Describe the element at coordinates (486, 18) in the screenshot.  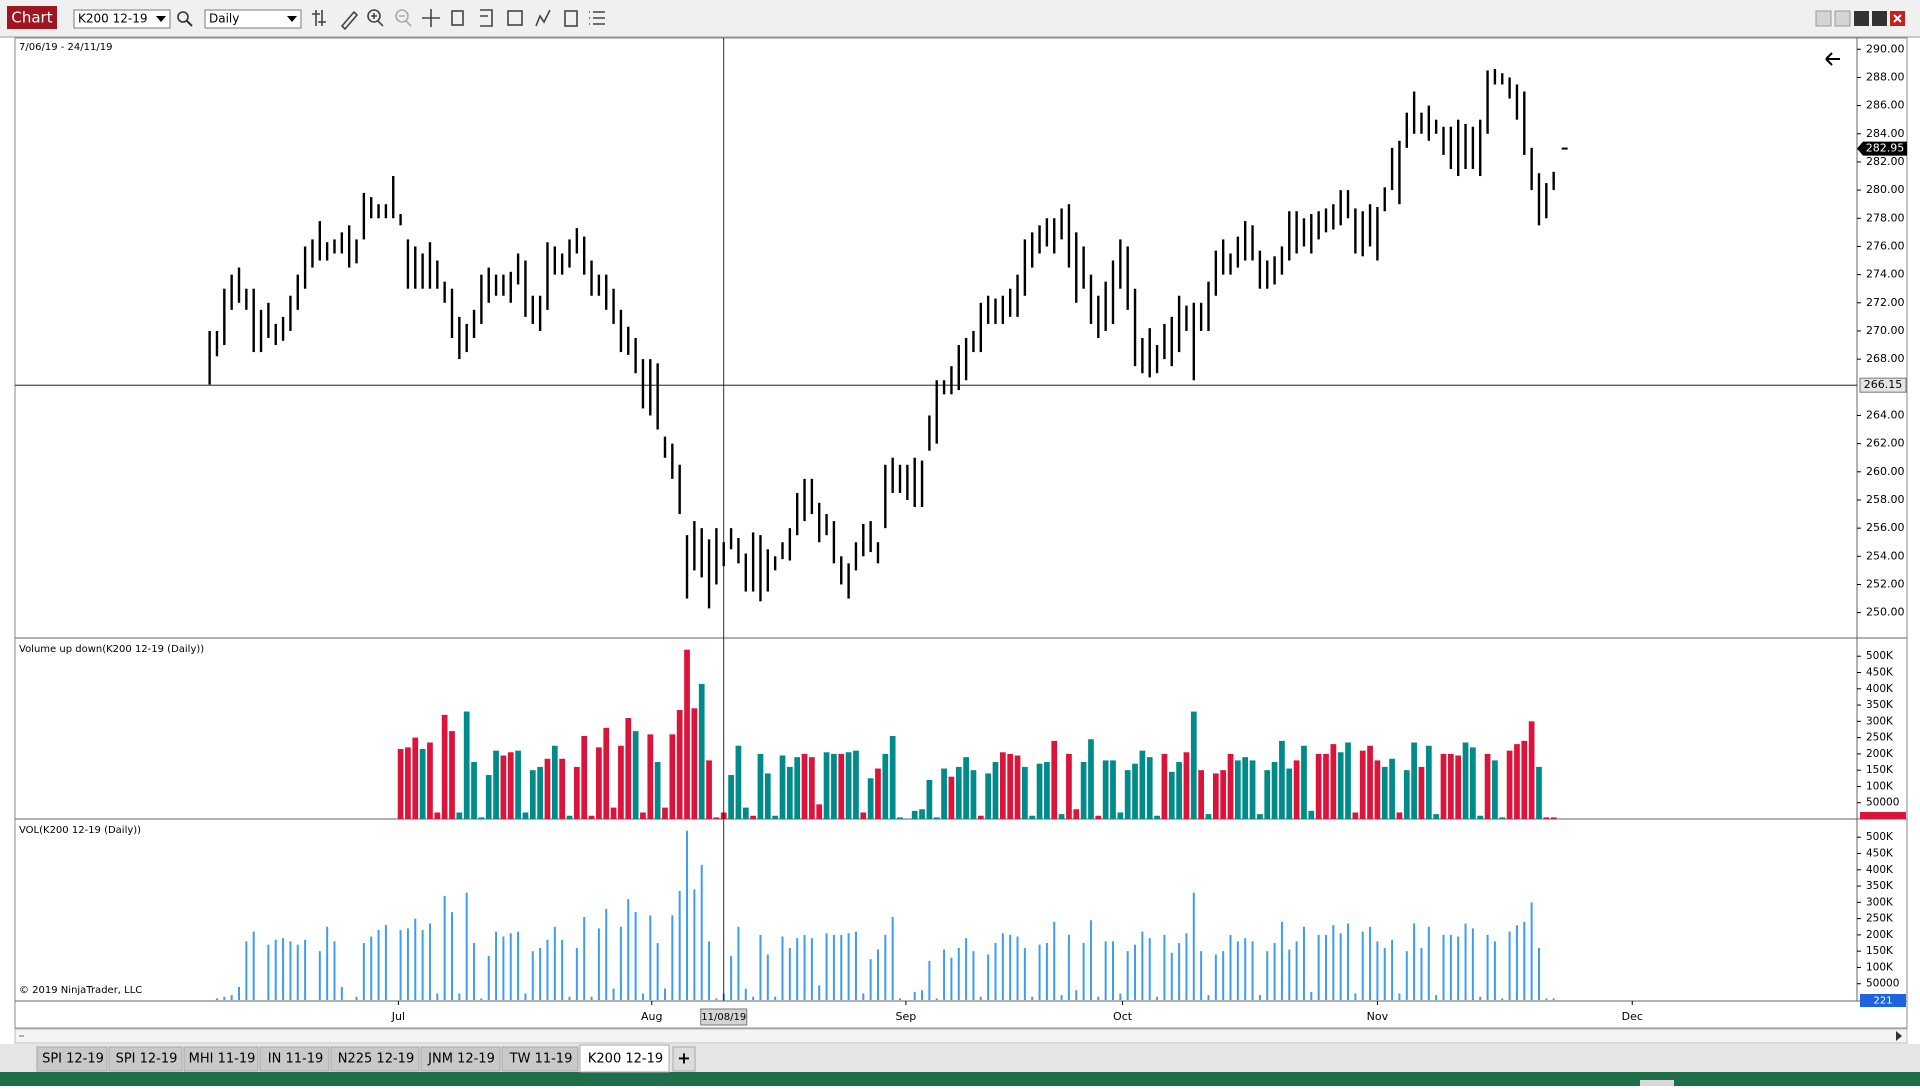
I see `icon-template` at that location.